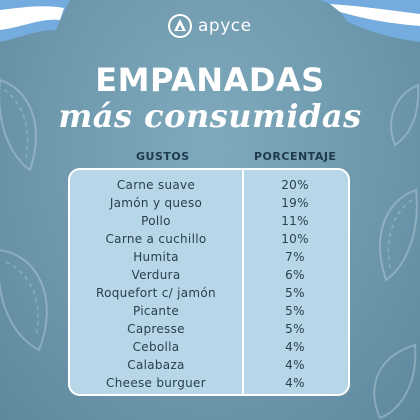 The height and width of the screenshot is (420, 420). What do you see at coordinates (243, 282) in the screenshot?
I see `column-divider` at bounding box center [243, 282].